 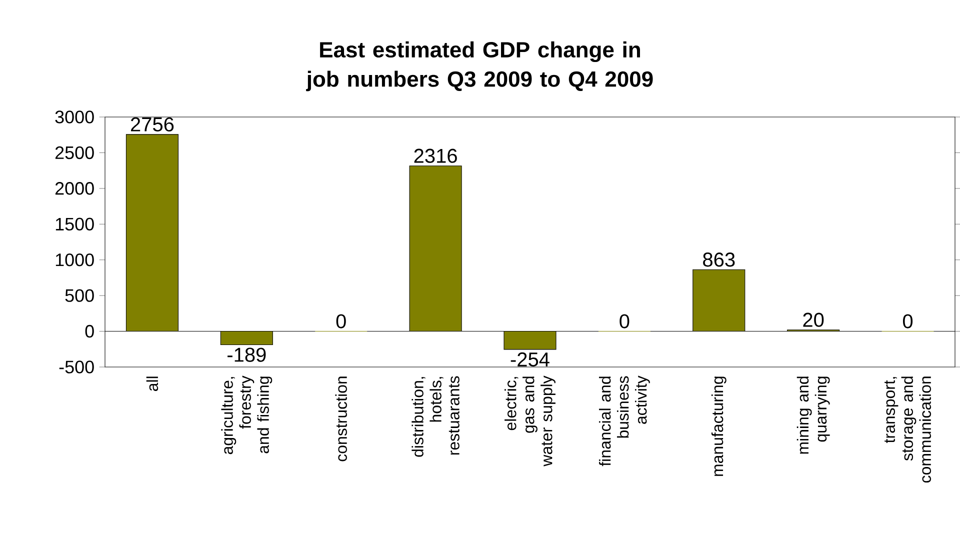 I want to click on x-tick-label: agriculture, forestry and fishing, so click(x=246, y=415).